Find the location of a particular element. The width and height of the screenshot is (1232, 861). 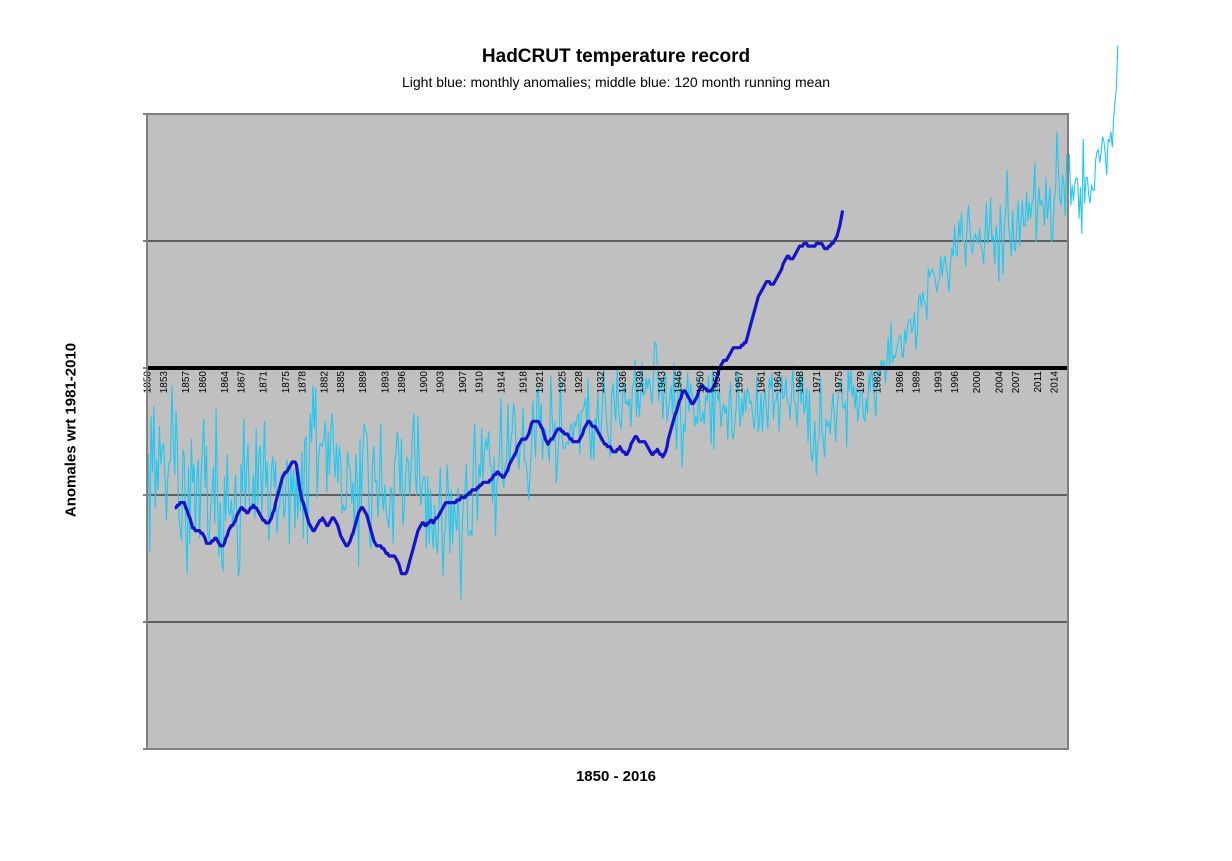

x-tick-label: 1971 is located at coordinates (817, 382).